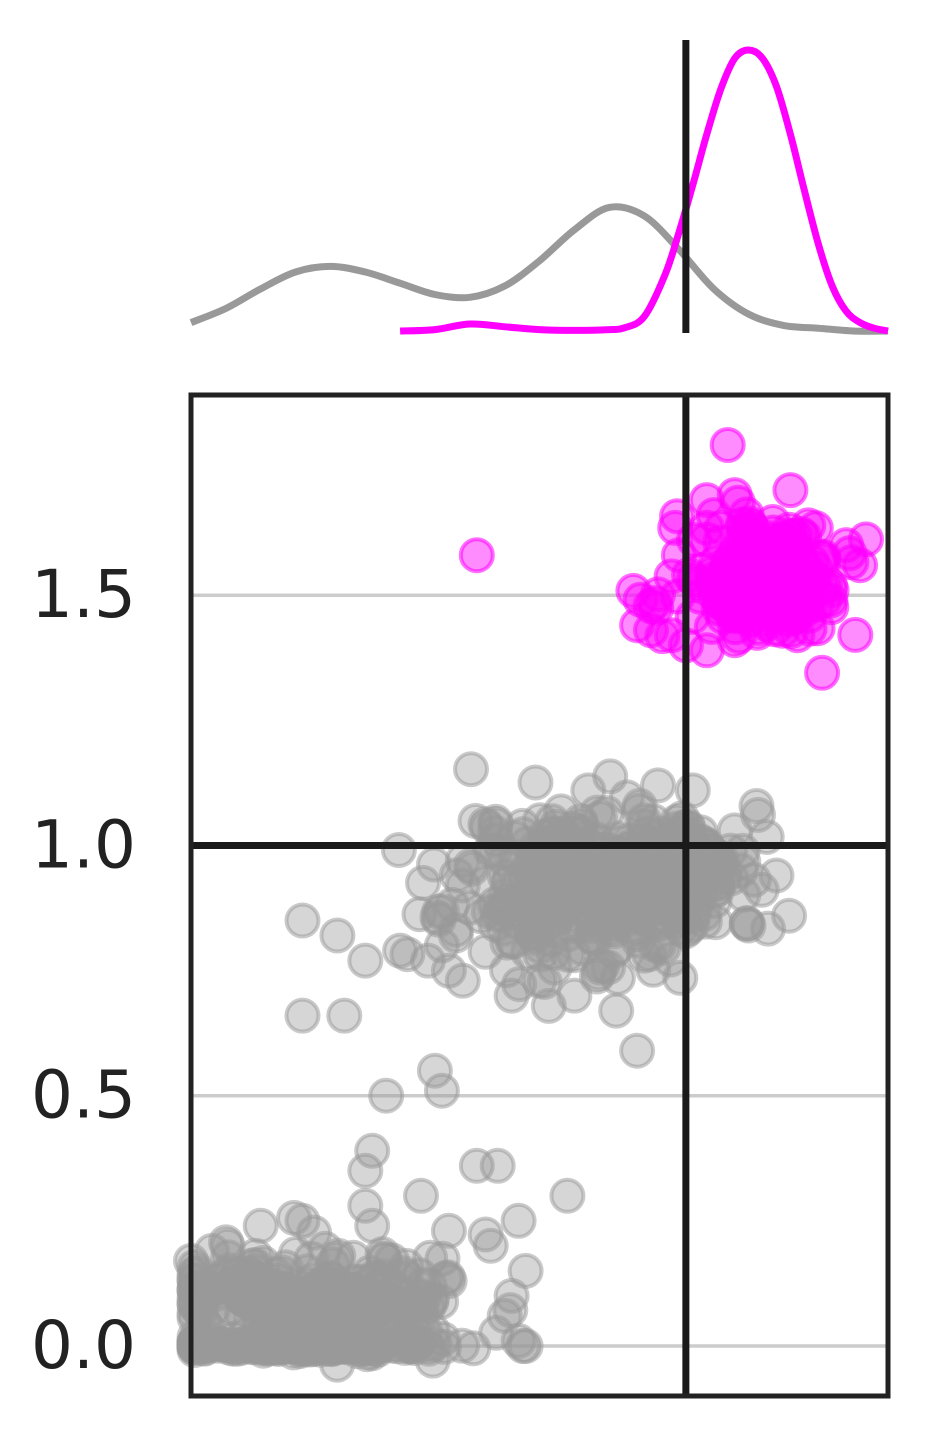 The width and height of the screenshot is (927, 1437). What do you see at coordinates (83, 594) in the screenshot?
I see `y-tick-label: 1.5` at bounding box center [83, 594].